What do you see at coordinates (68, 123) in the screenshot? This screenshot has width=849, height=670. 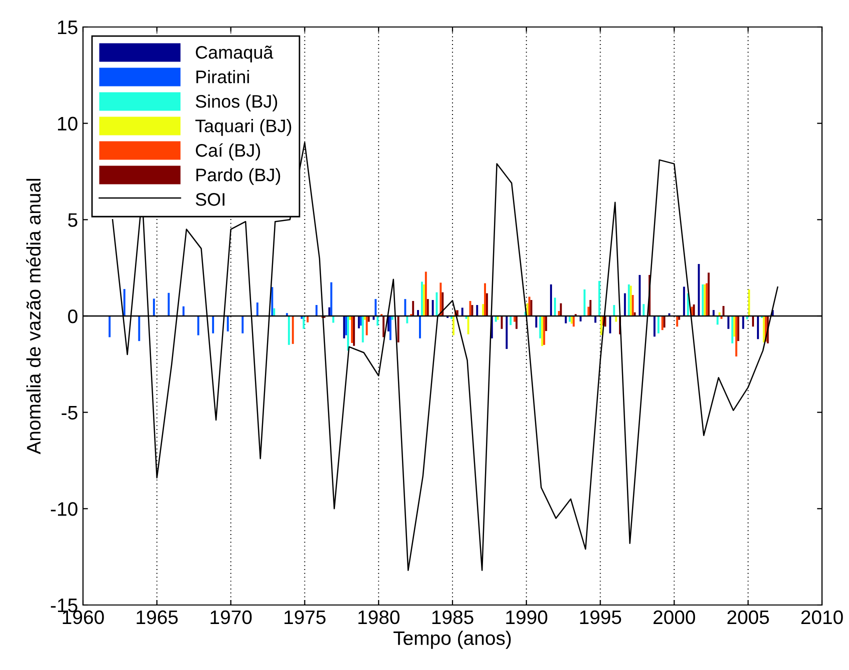 I see `y-tick-label: 10` at bounding box center [68, 123].